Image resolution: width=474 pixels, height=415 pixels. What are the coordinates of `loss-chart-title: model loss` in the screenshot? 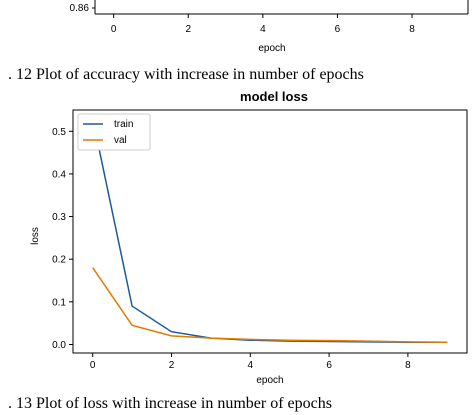 It's located at (274, 96).